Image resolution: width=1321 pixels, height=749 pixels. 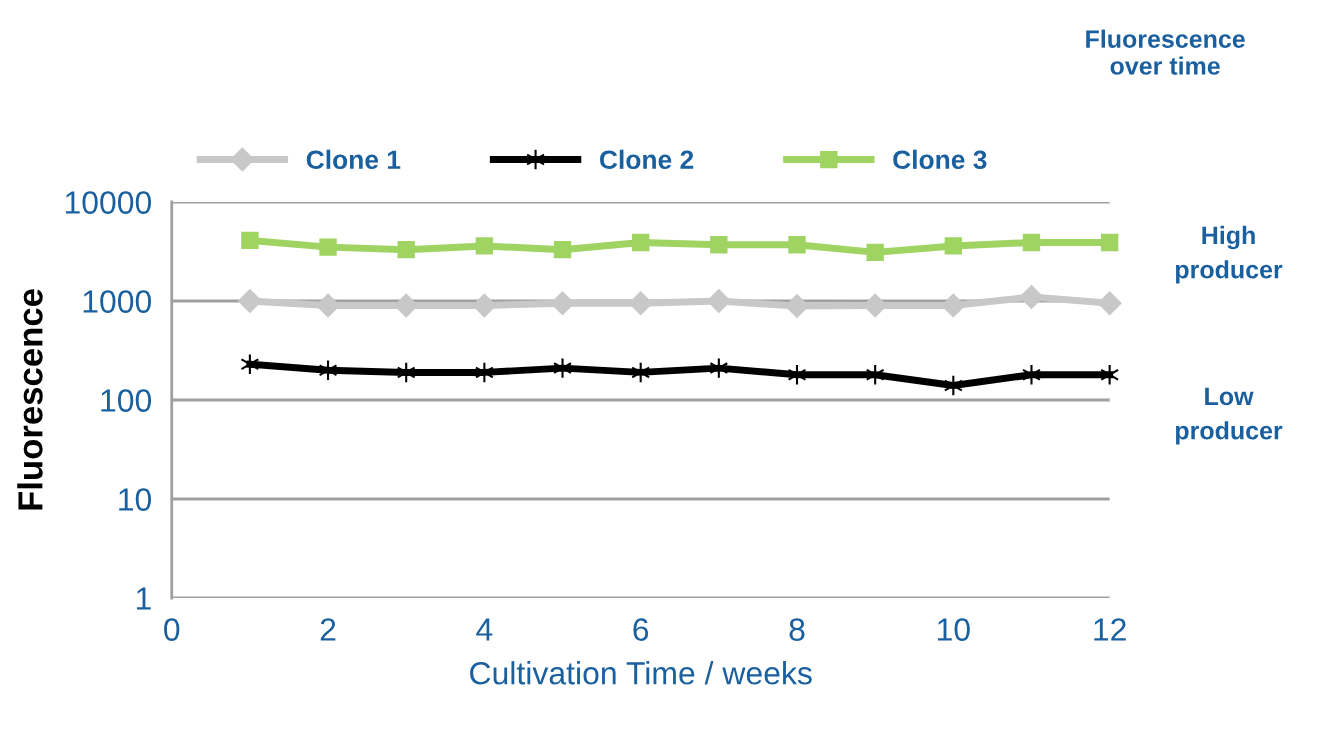 I want to click on x-axis-title: Cultivation Time / weeks, so click(x=641, y=673).